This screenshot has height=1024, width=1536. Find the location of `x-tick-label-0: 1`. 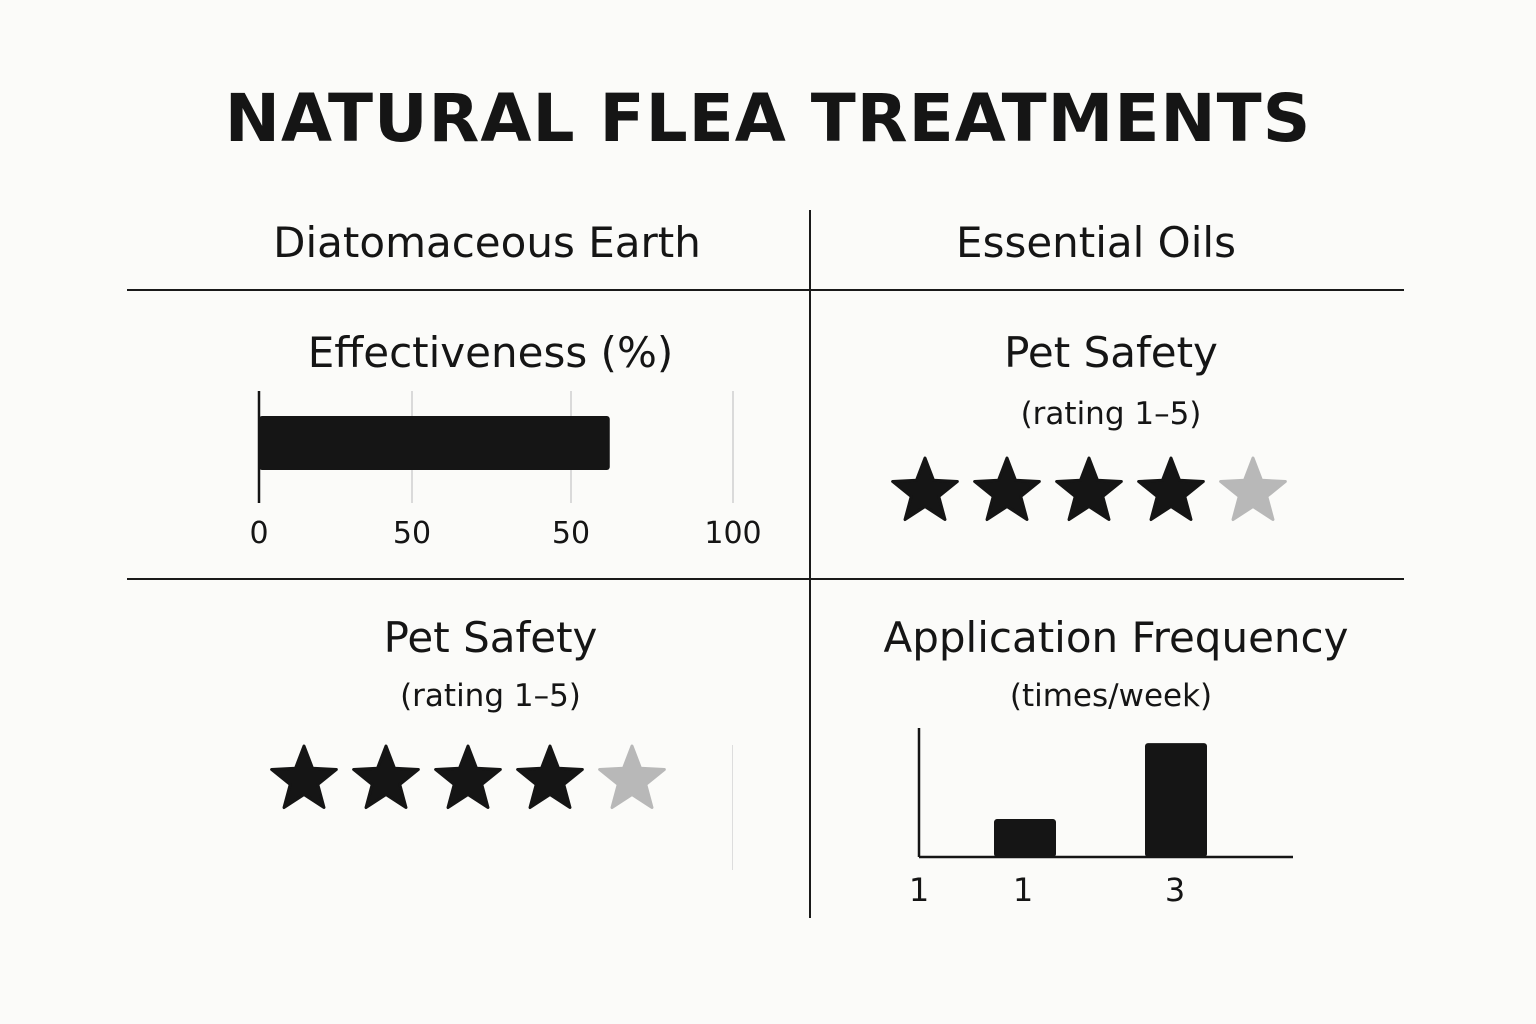

x-tick-label-0: 1 is located at coordinates (919, 890).